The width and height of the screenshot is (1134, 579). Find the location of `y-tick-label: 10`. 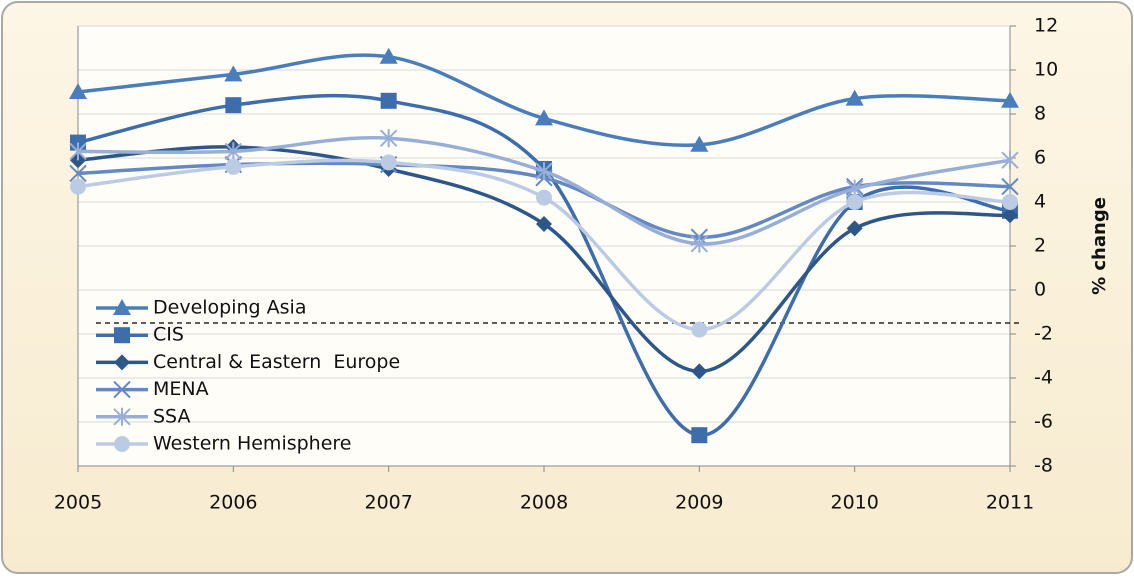

y-tick-label: 10 is located at coordinates (1046, 70).